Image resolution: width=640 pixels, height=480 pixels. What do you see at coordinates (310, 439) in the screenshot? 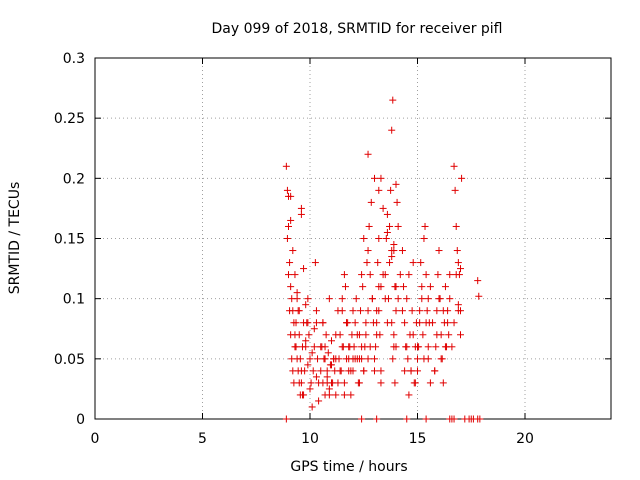
I see `x-tick-label: 10` at bounding box center [310, 439].